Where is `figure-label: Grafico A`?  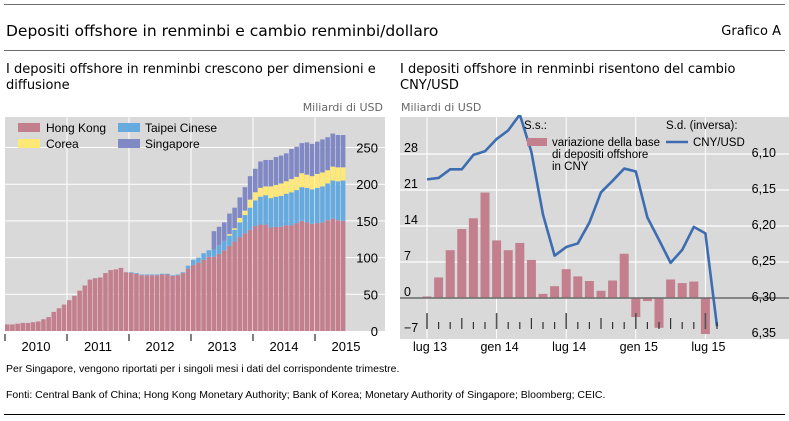
figure-label: Grafico A is located at coordinates (751, 31).